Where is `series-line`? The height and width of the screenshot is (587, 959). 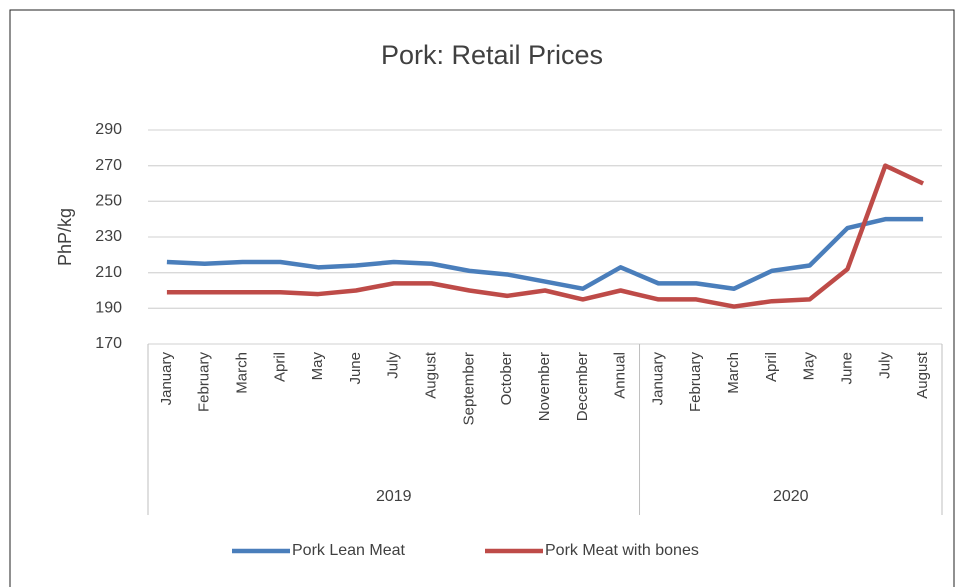 series-line is located at coordinates (545, 253).